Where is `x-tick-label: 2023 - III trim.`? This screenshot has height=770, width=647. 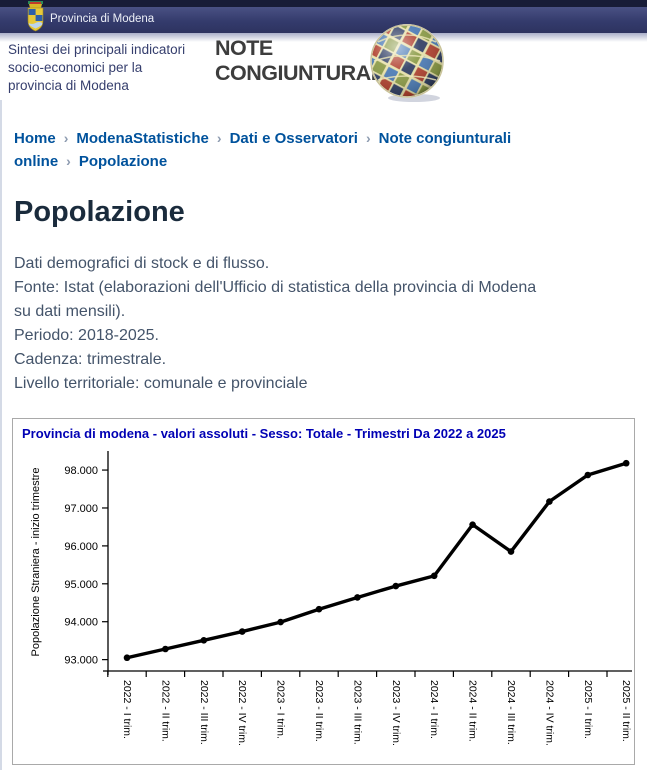
x-tick-label: 2023 - III trim. is located at coordinates (357, 712).